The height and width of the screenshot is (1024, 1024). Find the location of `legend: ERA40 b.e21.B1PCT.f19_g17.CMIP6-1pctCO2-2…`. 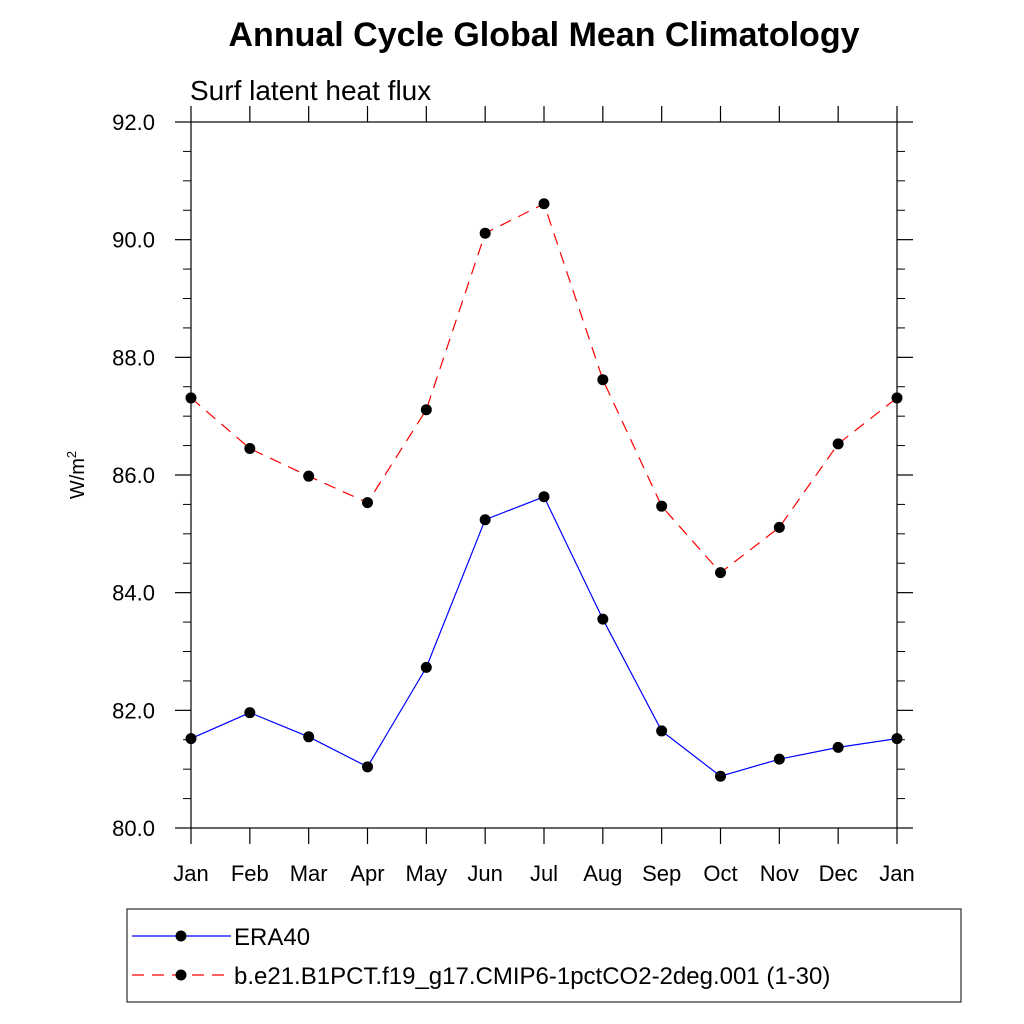

legend: ERA40 b.e21.B1PCT.f19_g17.CMIP6-1pctCO2-2… is located at coordinates (544, 955).